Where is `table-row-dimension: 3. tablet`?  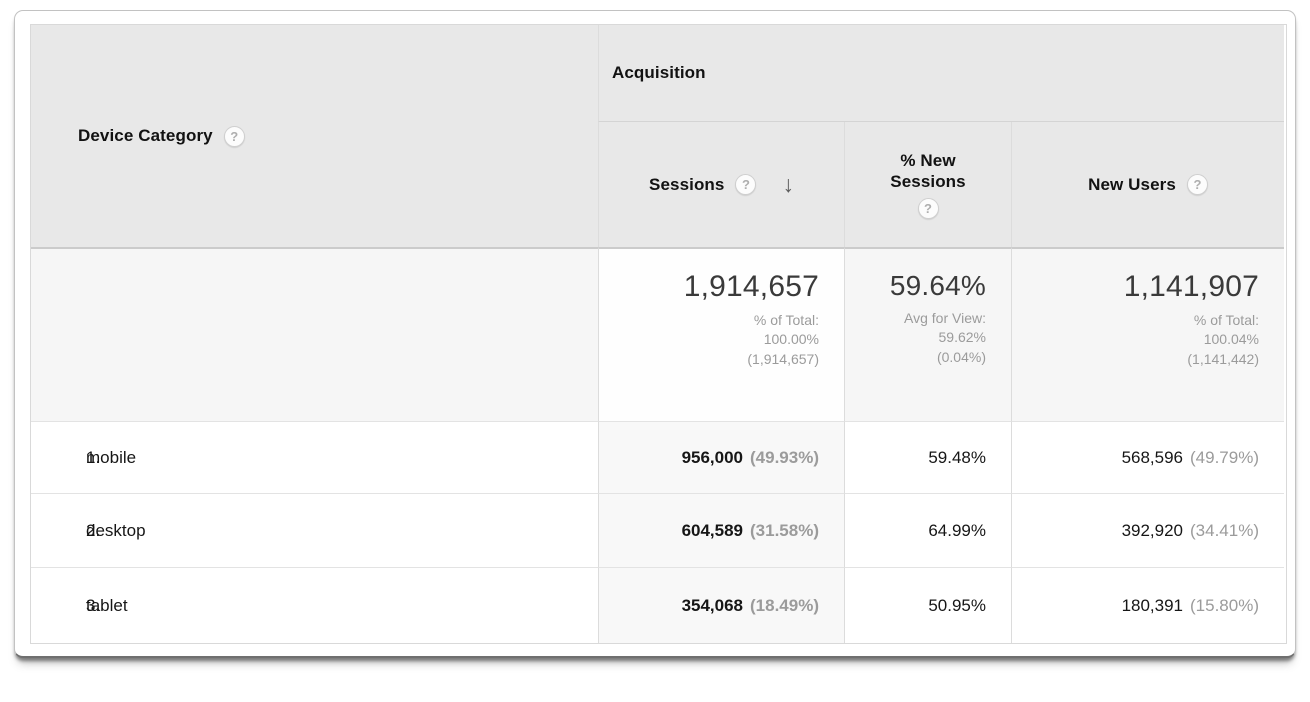 table-row-dimension: 3. tablet is located at coordinates (314, 605).